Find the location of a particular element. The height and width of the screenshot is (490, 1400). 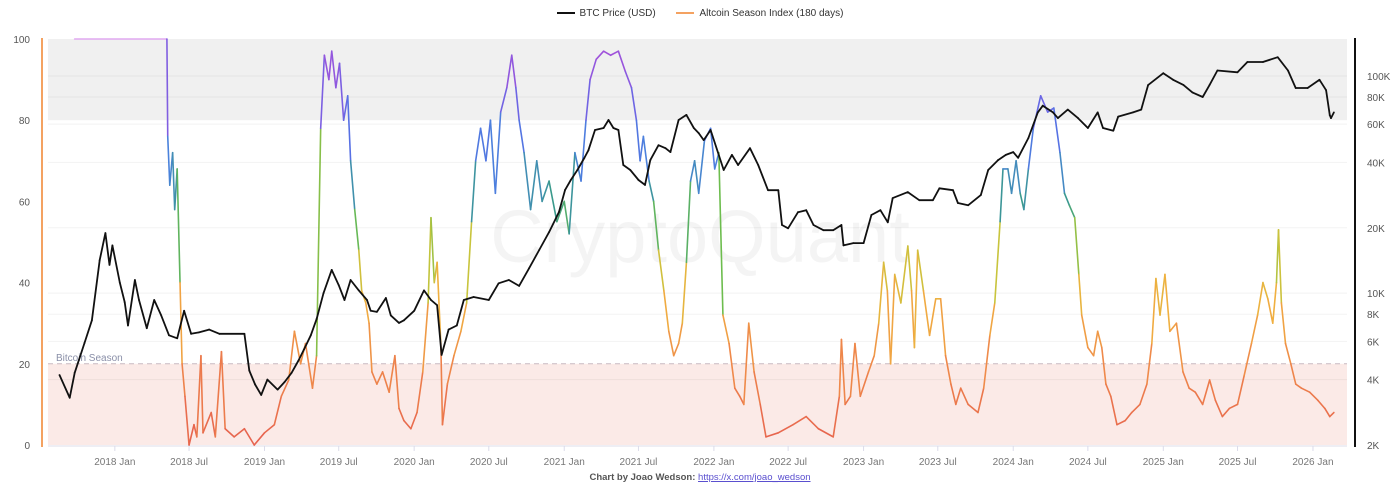

x-axis-tick-label: 2025 Jul is located at coordinates (1238, 462).